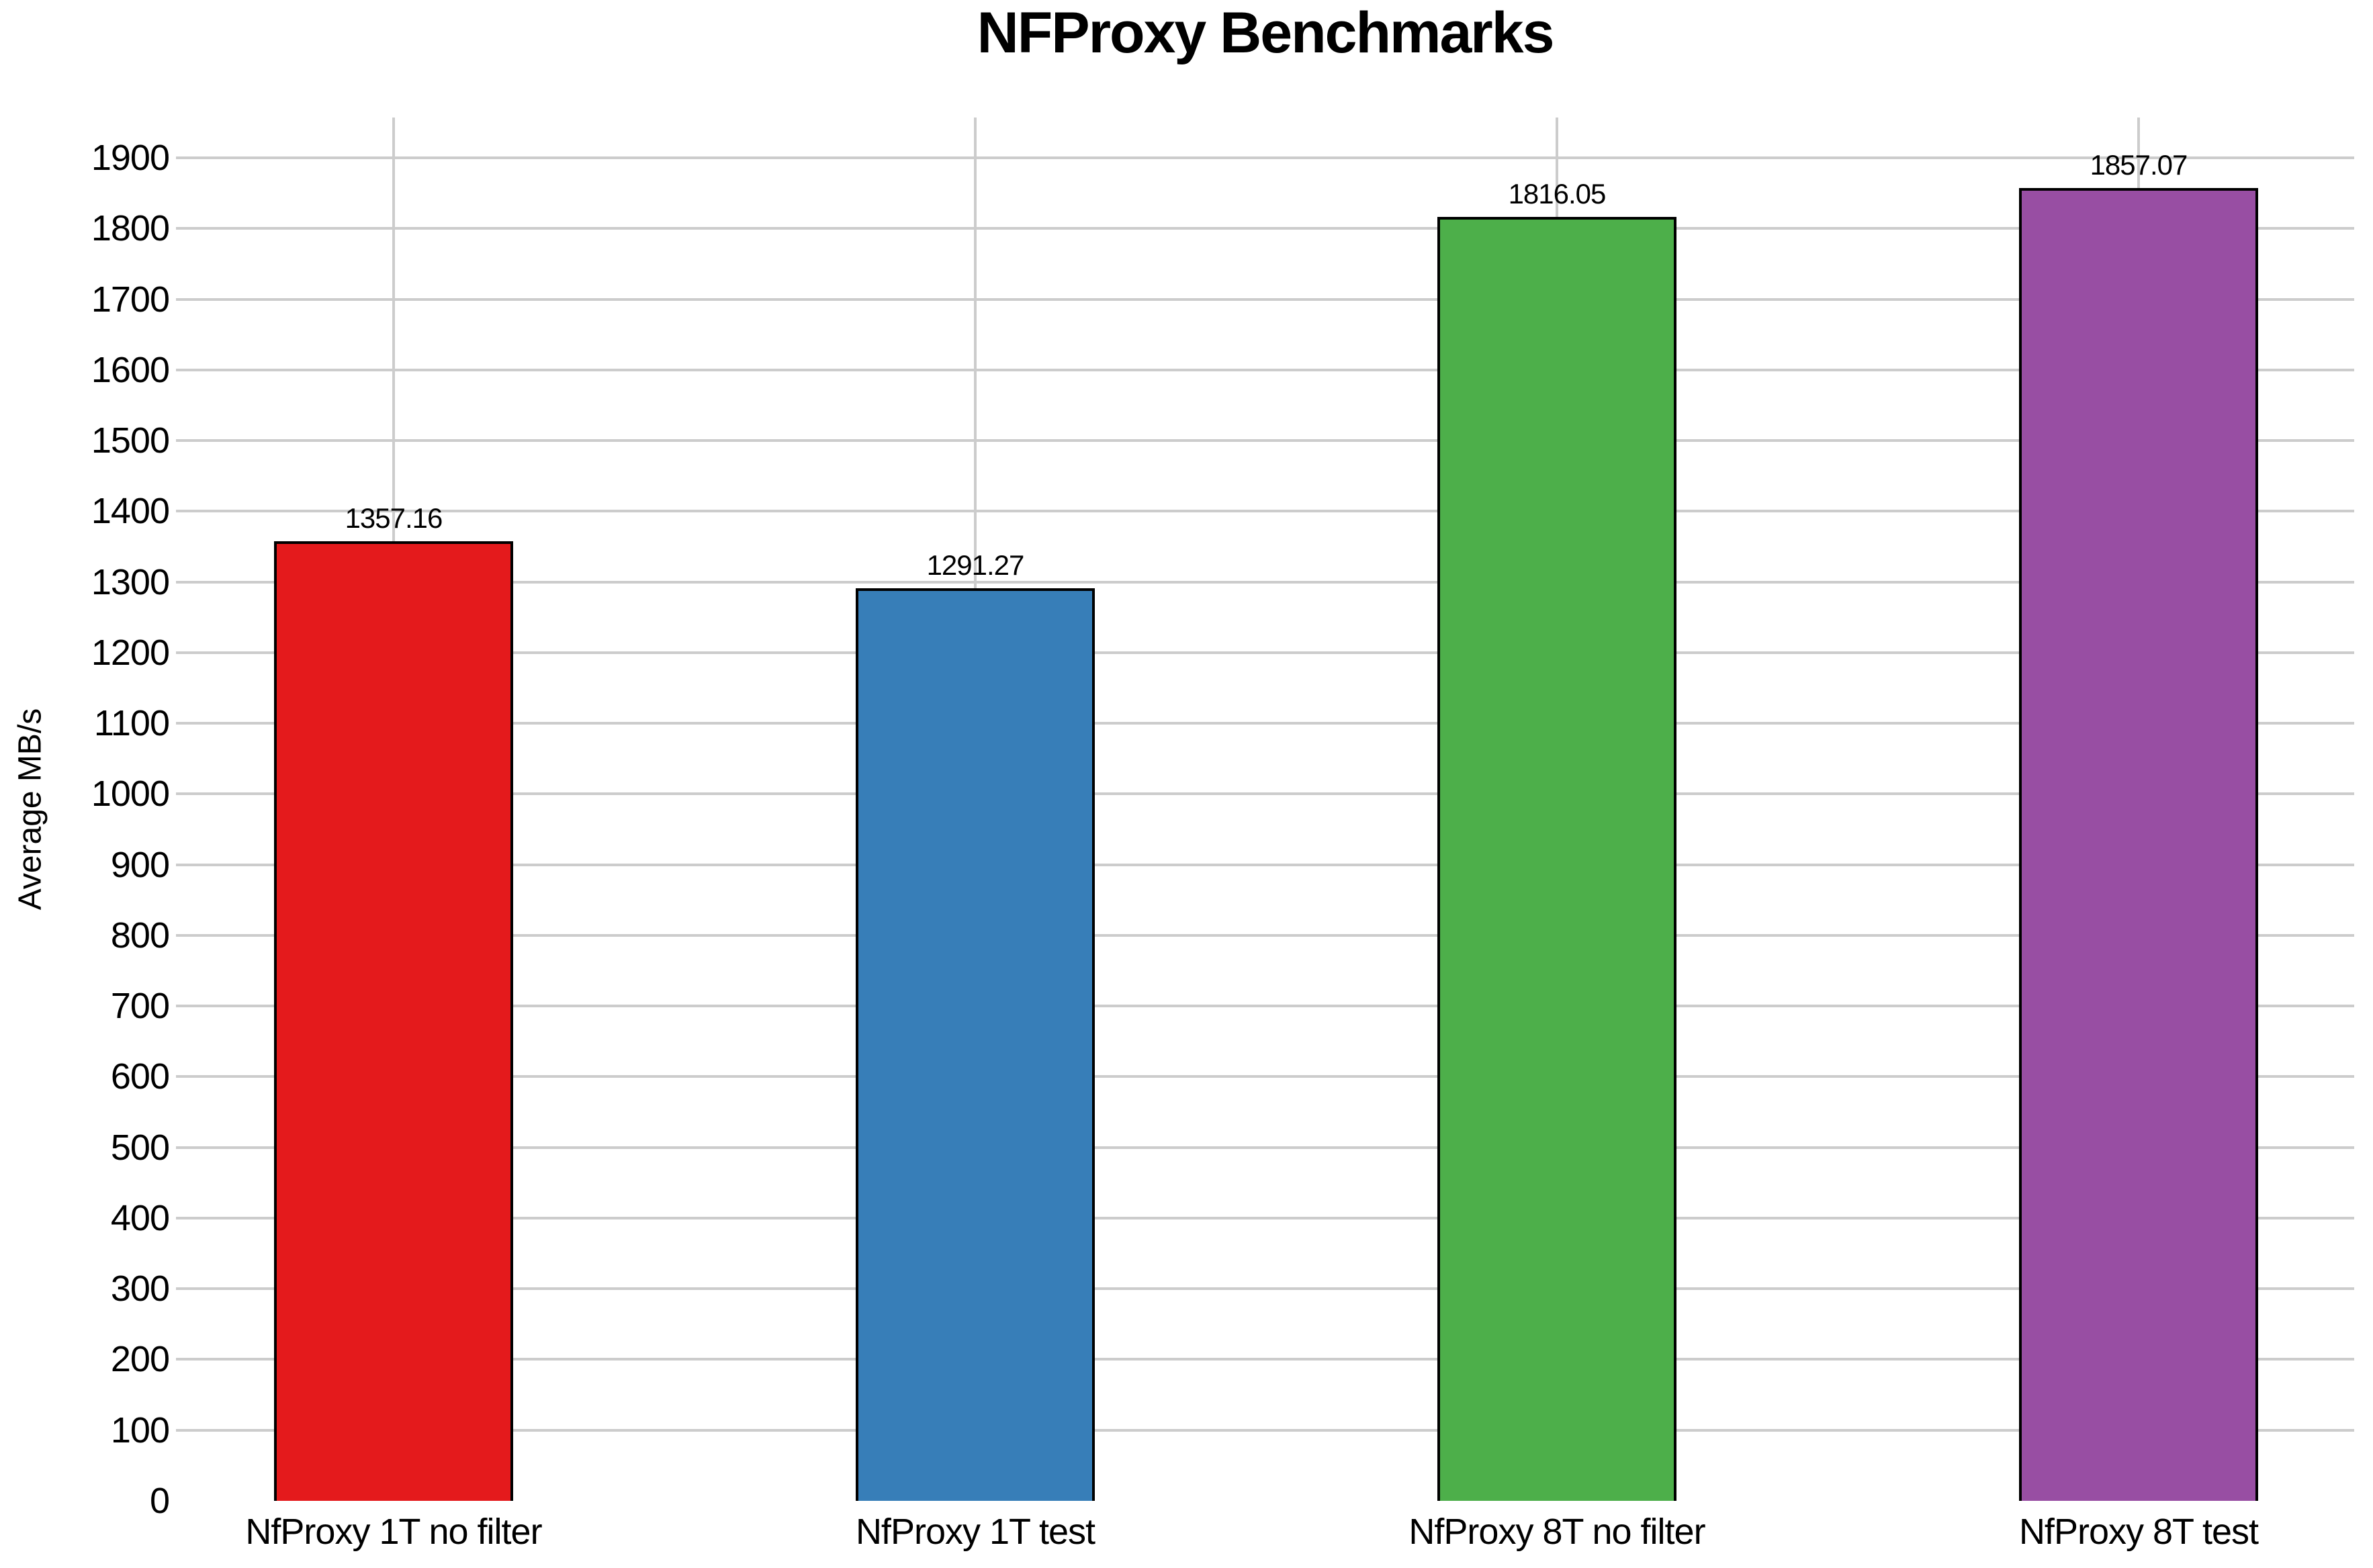 This screenshot has height=1568, width=2373. I want to click on bar-value-label: 1857.07, so click(2139, 165).